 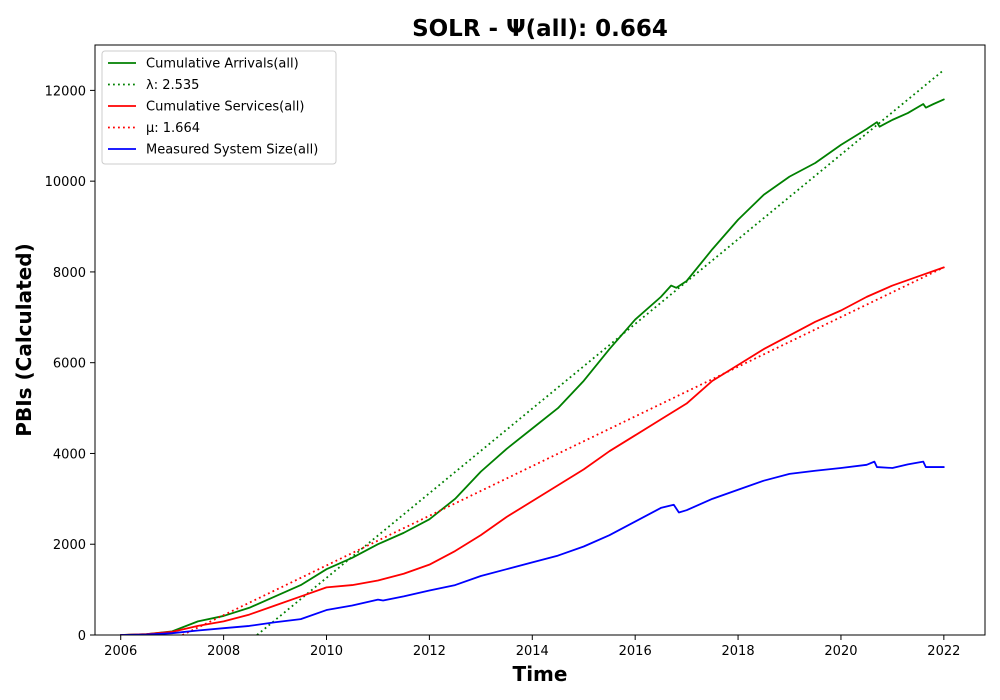 What do you see at coordinates (120, 651) in the screenshot?
I see `x-tick-label: 2006` at bounding box center [120, 651].